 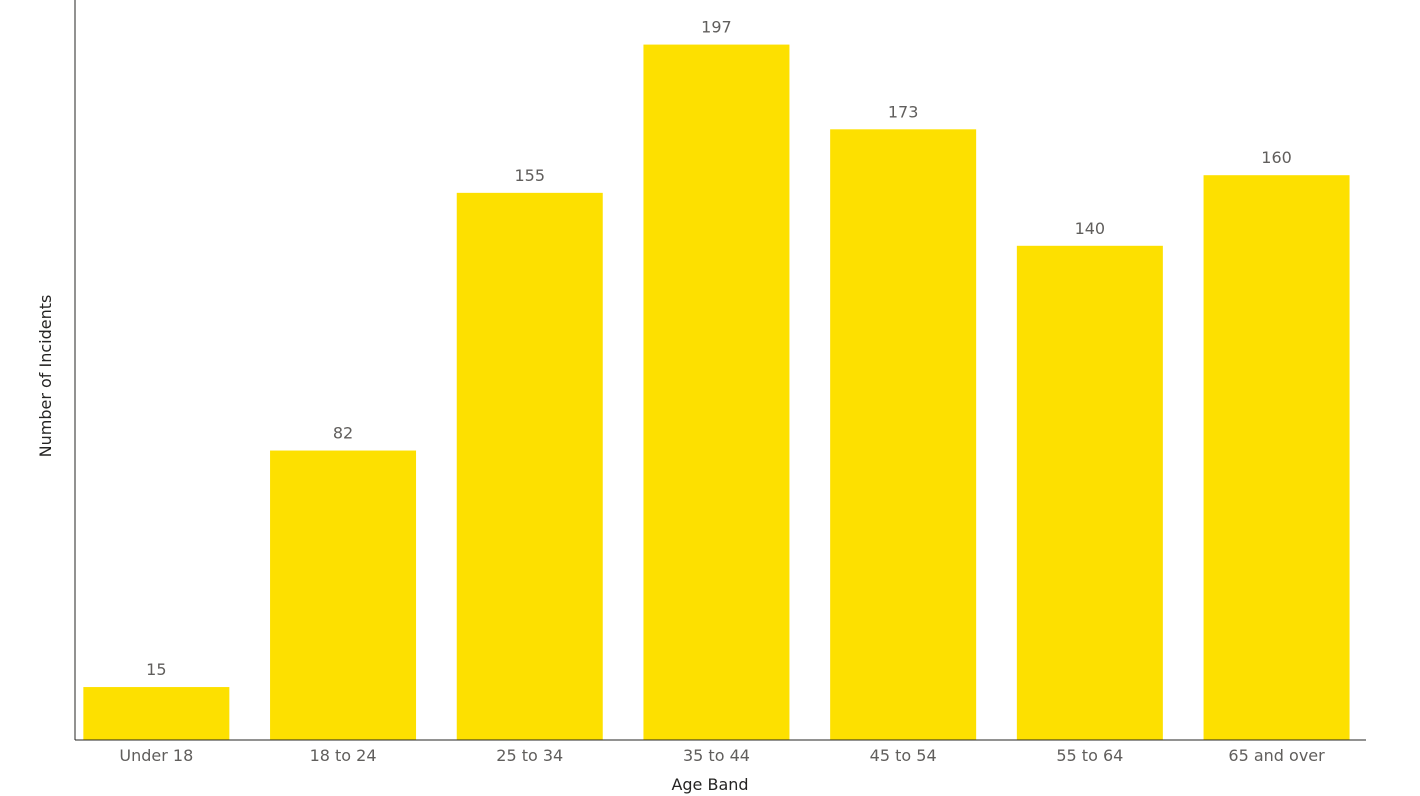 What do you see at coordinates (716, 27) in the screenshot?
I see `data-label-4: 197` at bounding box center [716, 27].